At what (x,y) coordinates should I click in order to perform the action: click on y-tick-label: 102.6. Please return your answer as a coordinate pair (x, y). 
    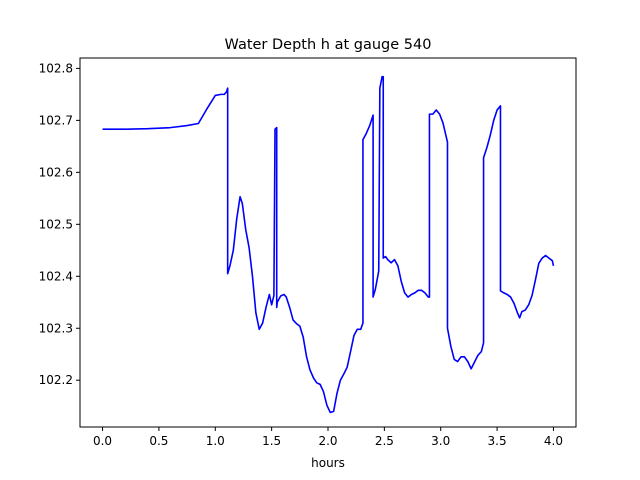
    Looking at the image, I should click on (56, 172).